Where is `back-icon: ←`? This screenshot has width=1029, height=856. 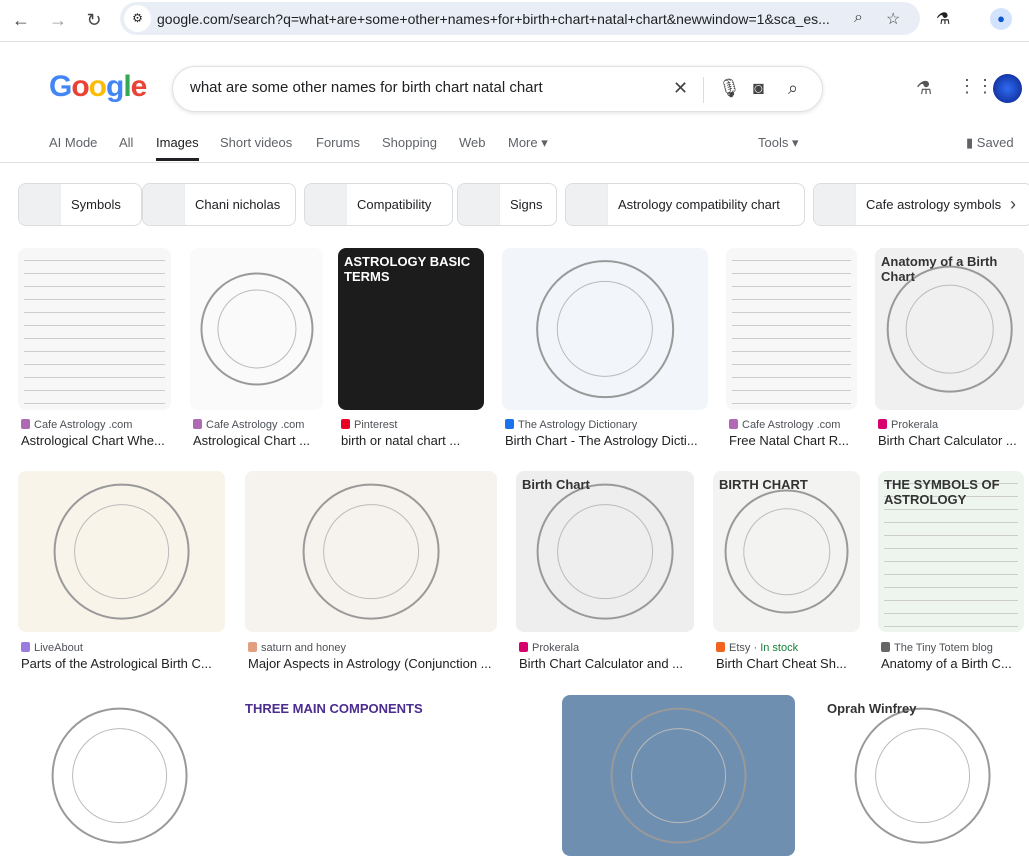
back-icon: ← is located at coordinates (21, 20).